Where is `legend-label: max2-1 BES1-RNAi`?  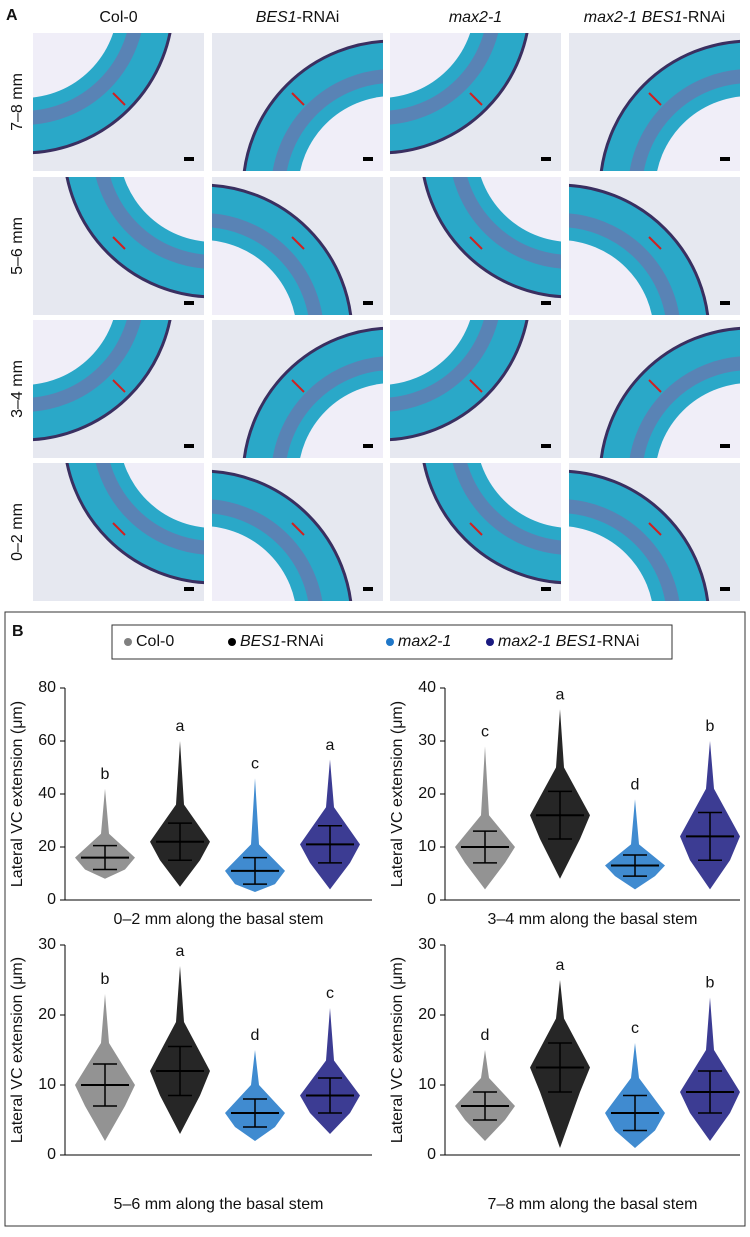
legend-label: max2-1 BES1-RNAi is located at coordinates (568, 641).